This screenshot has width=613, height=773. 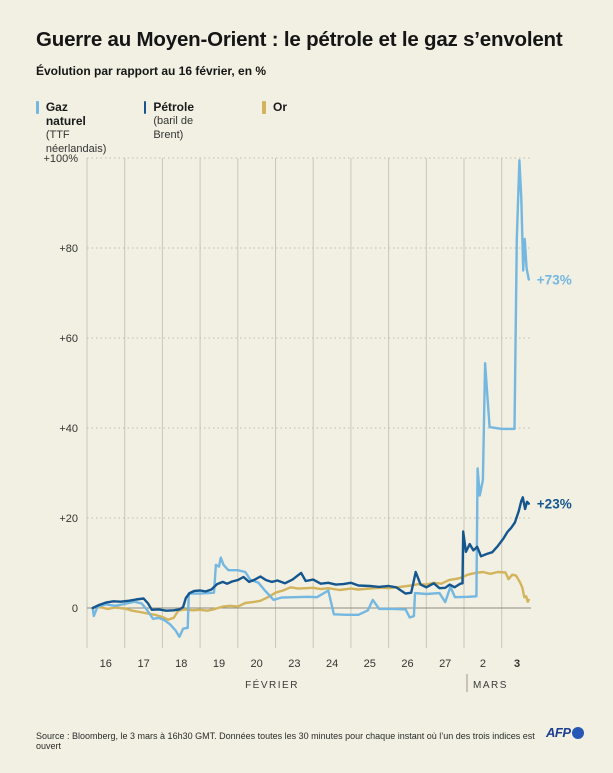 What do you see at coordinates (407, 664) in the screenshot?
I see `x-tick-label: 26` at bounding box center [407, 664].